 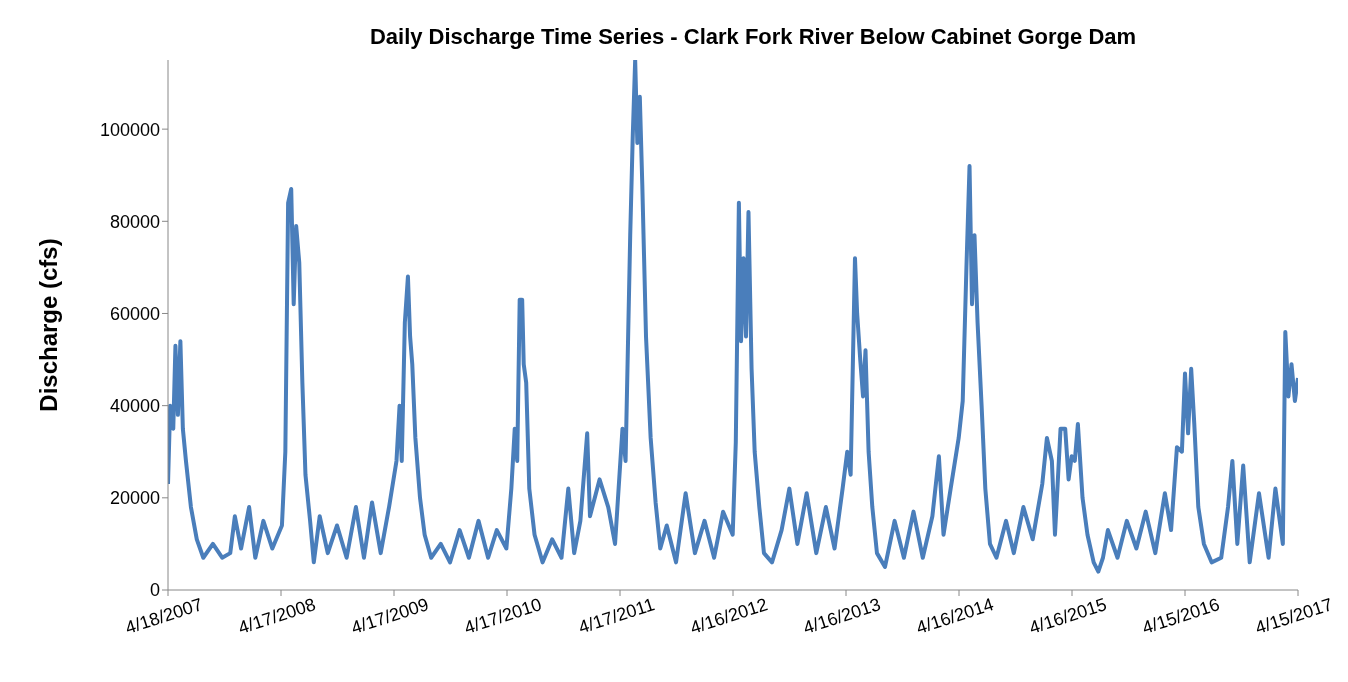 What do you see at coordinates (134, 498) in the screenshot?
I see `y-tick-label: 20000` at bounding box center [134, 498].